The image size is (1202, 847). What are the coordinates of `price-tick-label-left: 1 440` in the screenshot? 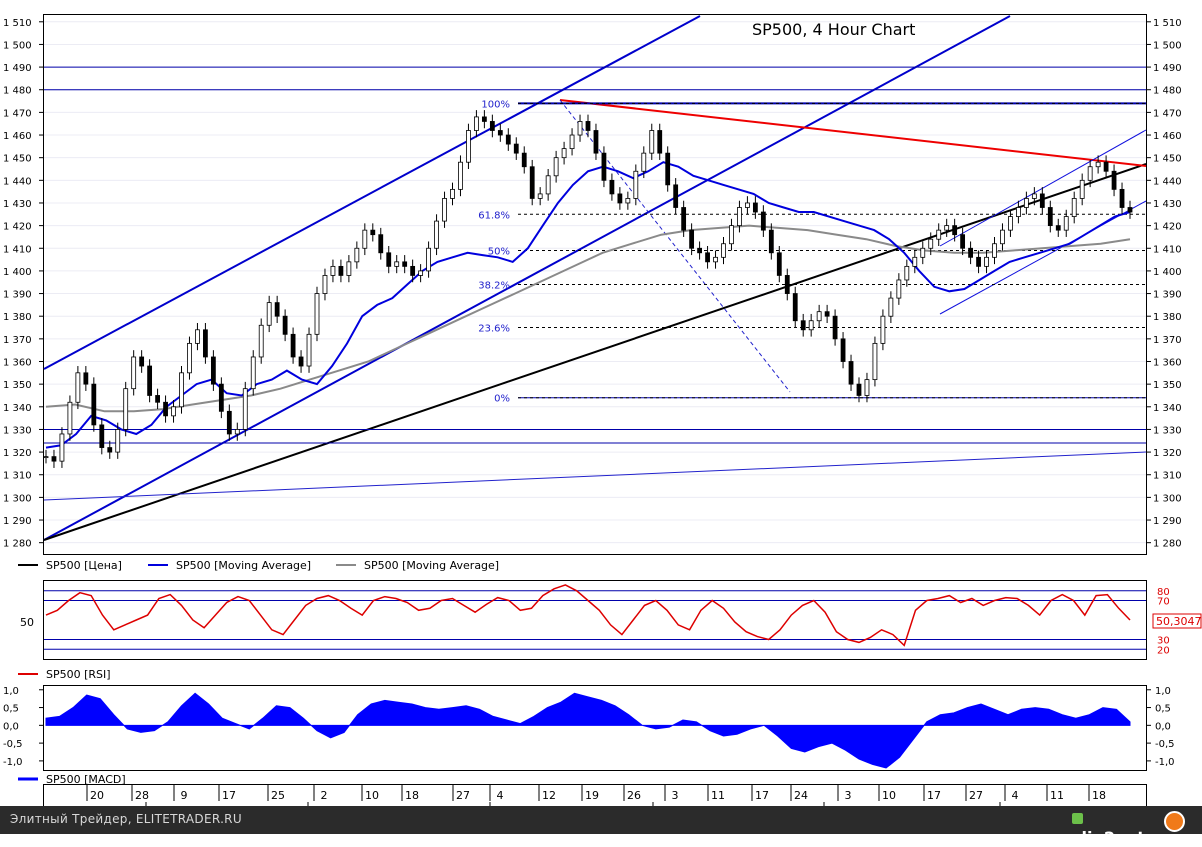 It's located at (17, 181).